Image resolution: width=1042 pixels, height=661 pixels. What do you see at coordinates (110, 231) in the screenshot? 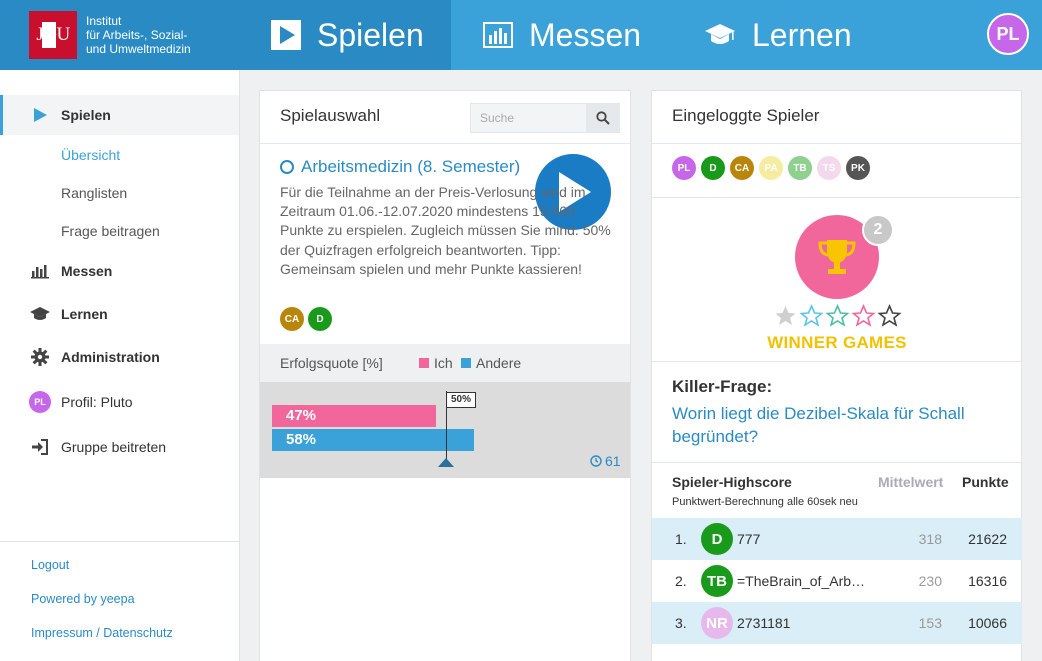
I see `sidebar-item-label: Frage beitragen` at bounding box center [110, 231].